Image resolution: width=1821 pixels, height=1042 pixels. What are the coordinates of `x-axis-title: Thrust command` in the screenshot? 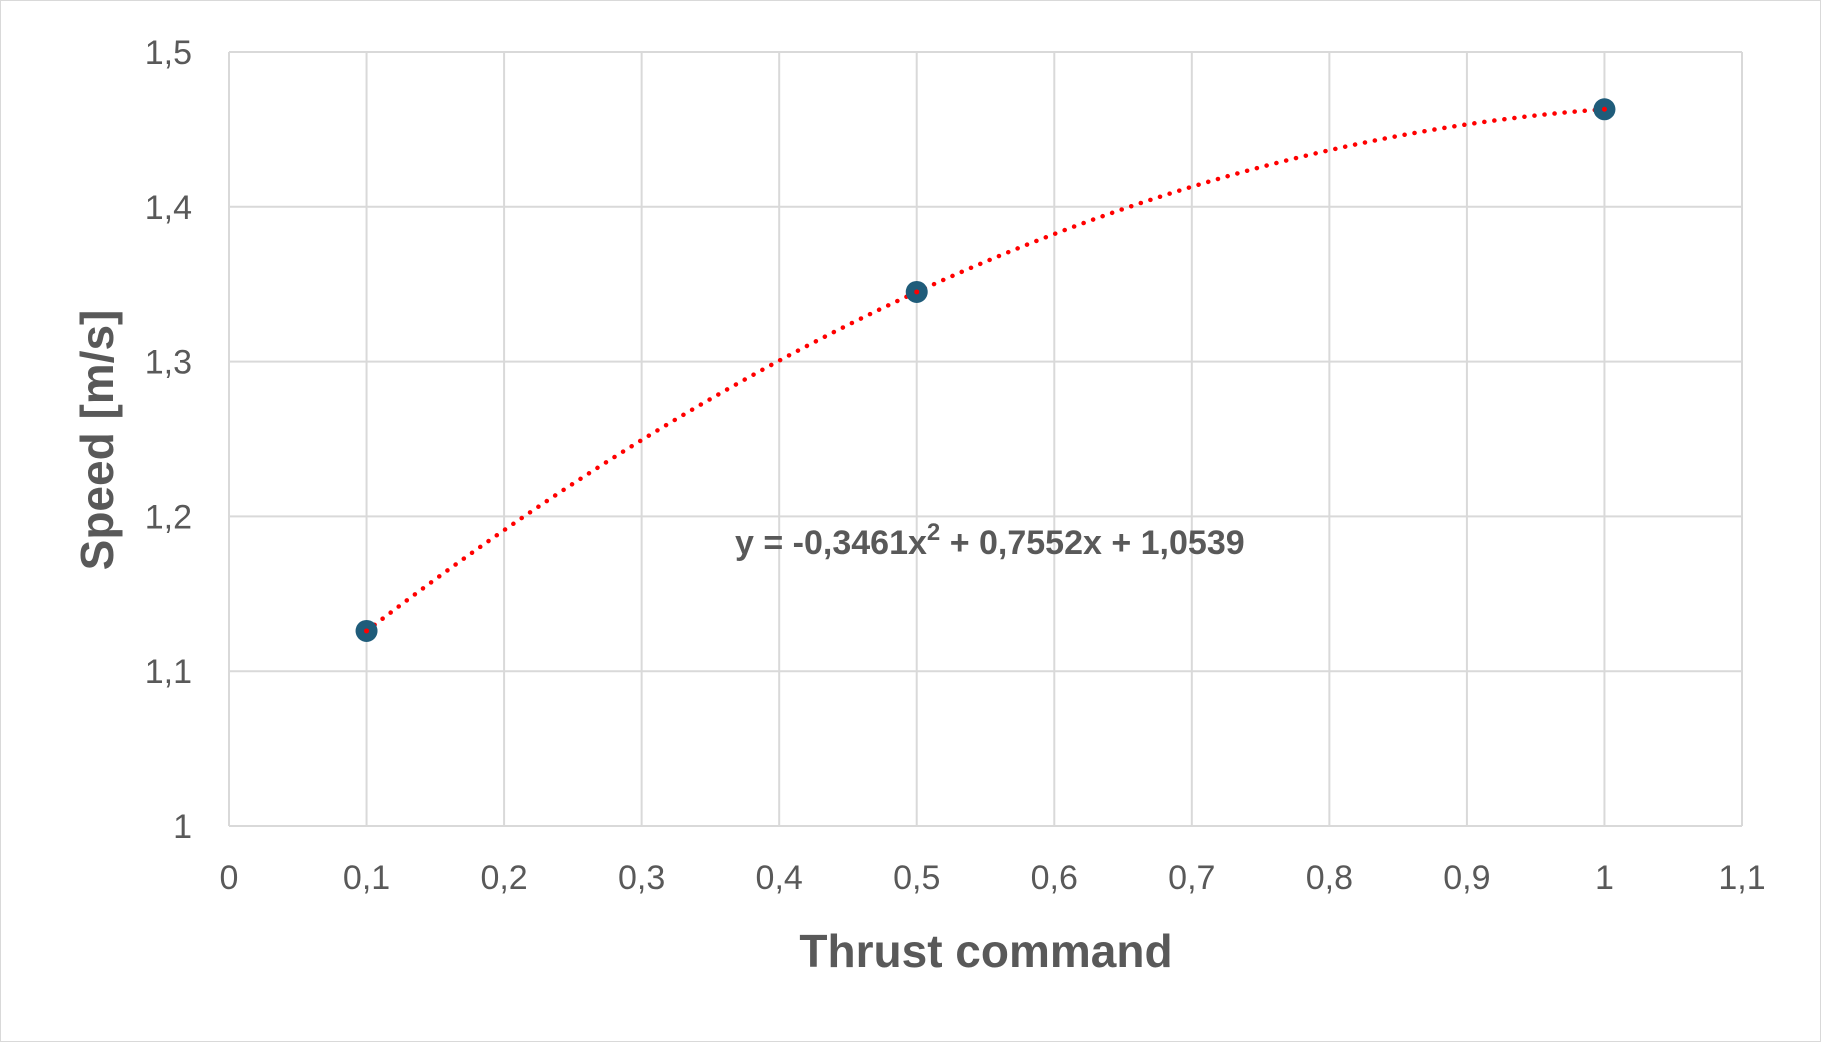 It's located at (985, 951).